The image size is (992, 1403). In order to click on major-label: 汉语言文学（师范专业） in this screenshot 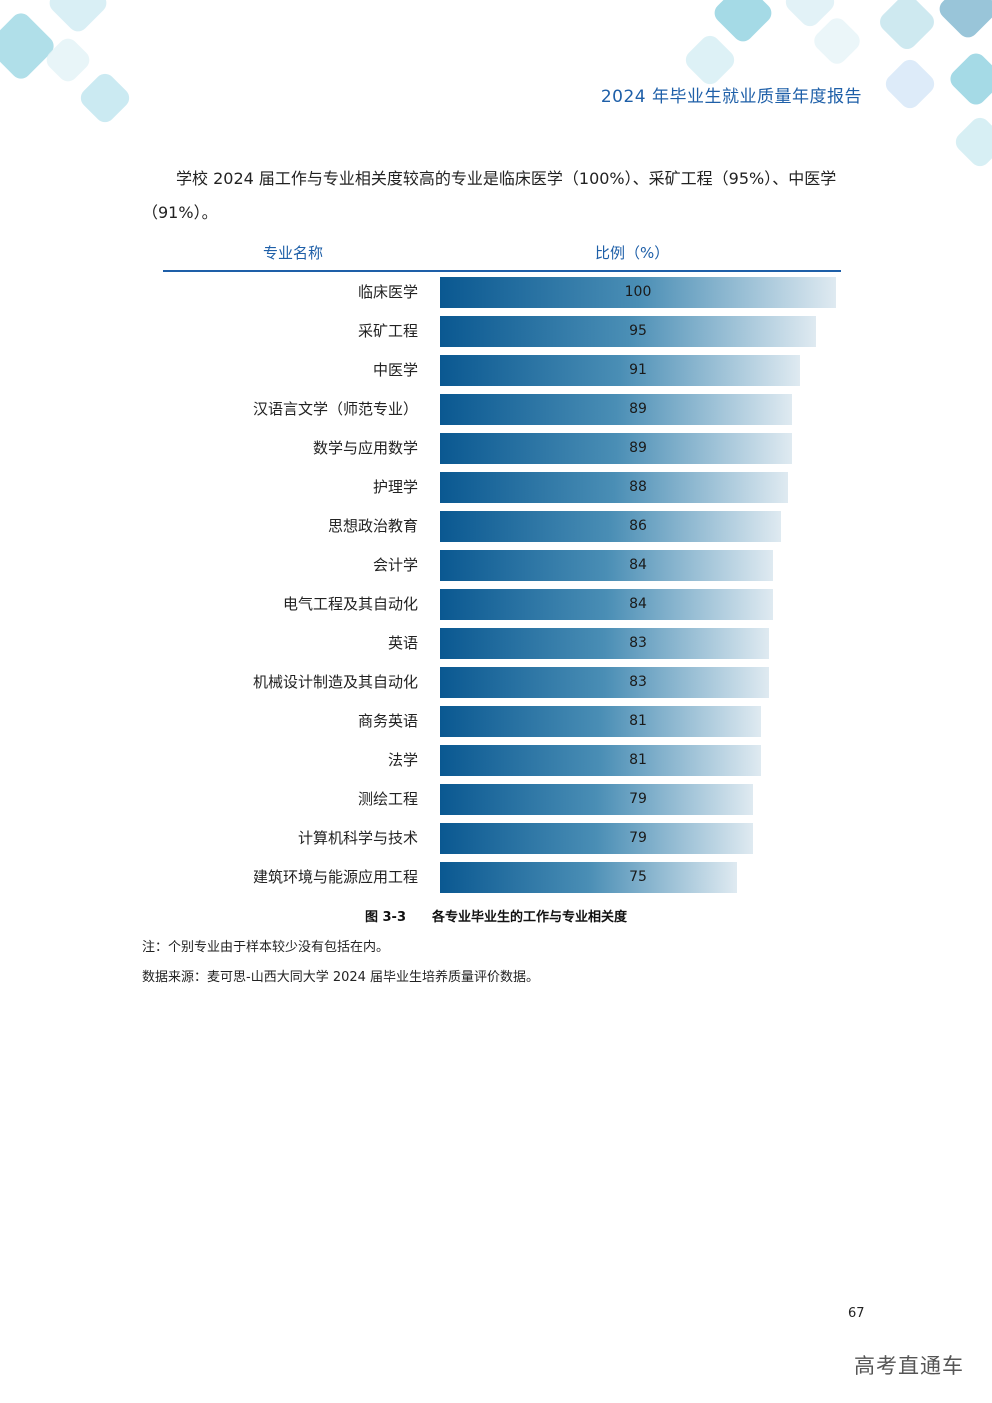, I will do `click(335, 409)`.